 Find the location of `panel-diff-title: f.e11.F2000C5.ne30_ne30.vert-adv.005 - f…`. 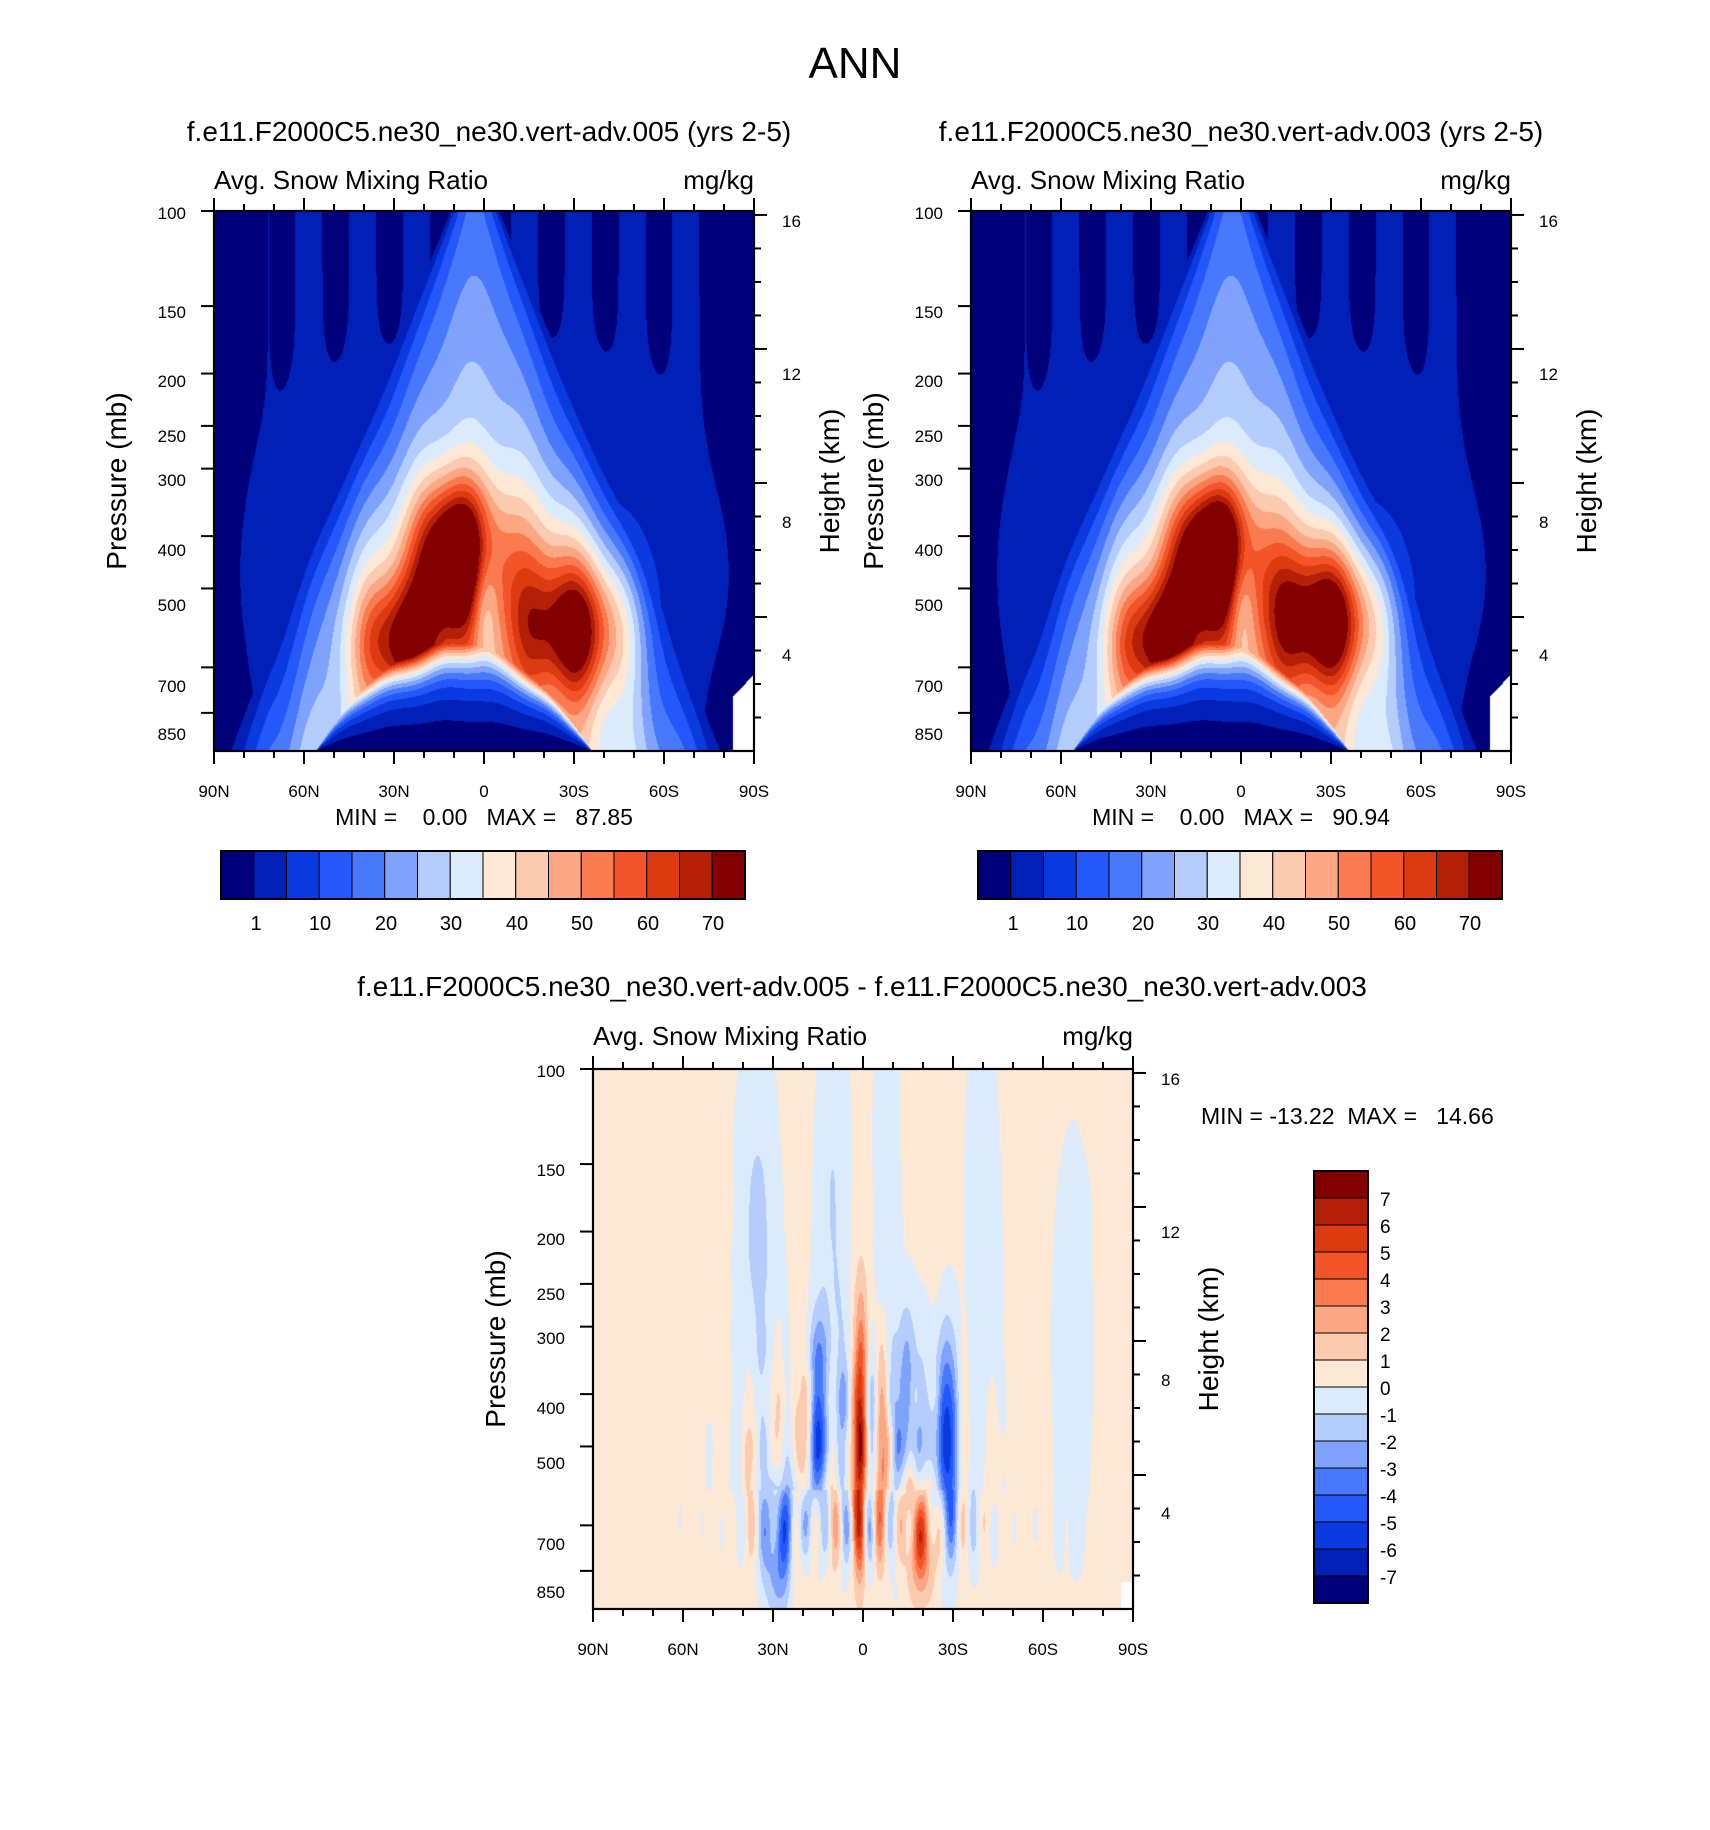

panel-diff-title: f.e11.F2000C5.ne30_ne30.vert-adv.005 - f… is located at coordinates (862, 986).